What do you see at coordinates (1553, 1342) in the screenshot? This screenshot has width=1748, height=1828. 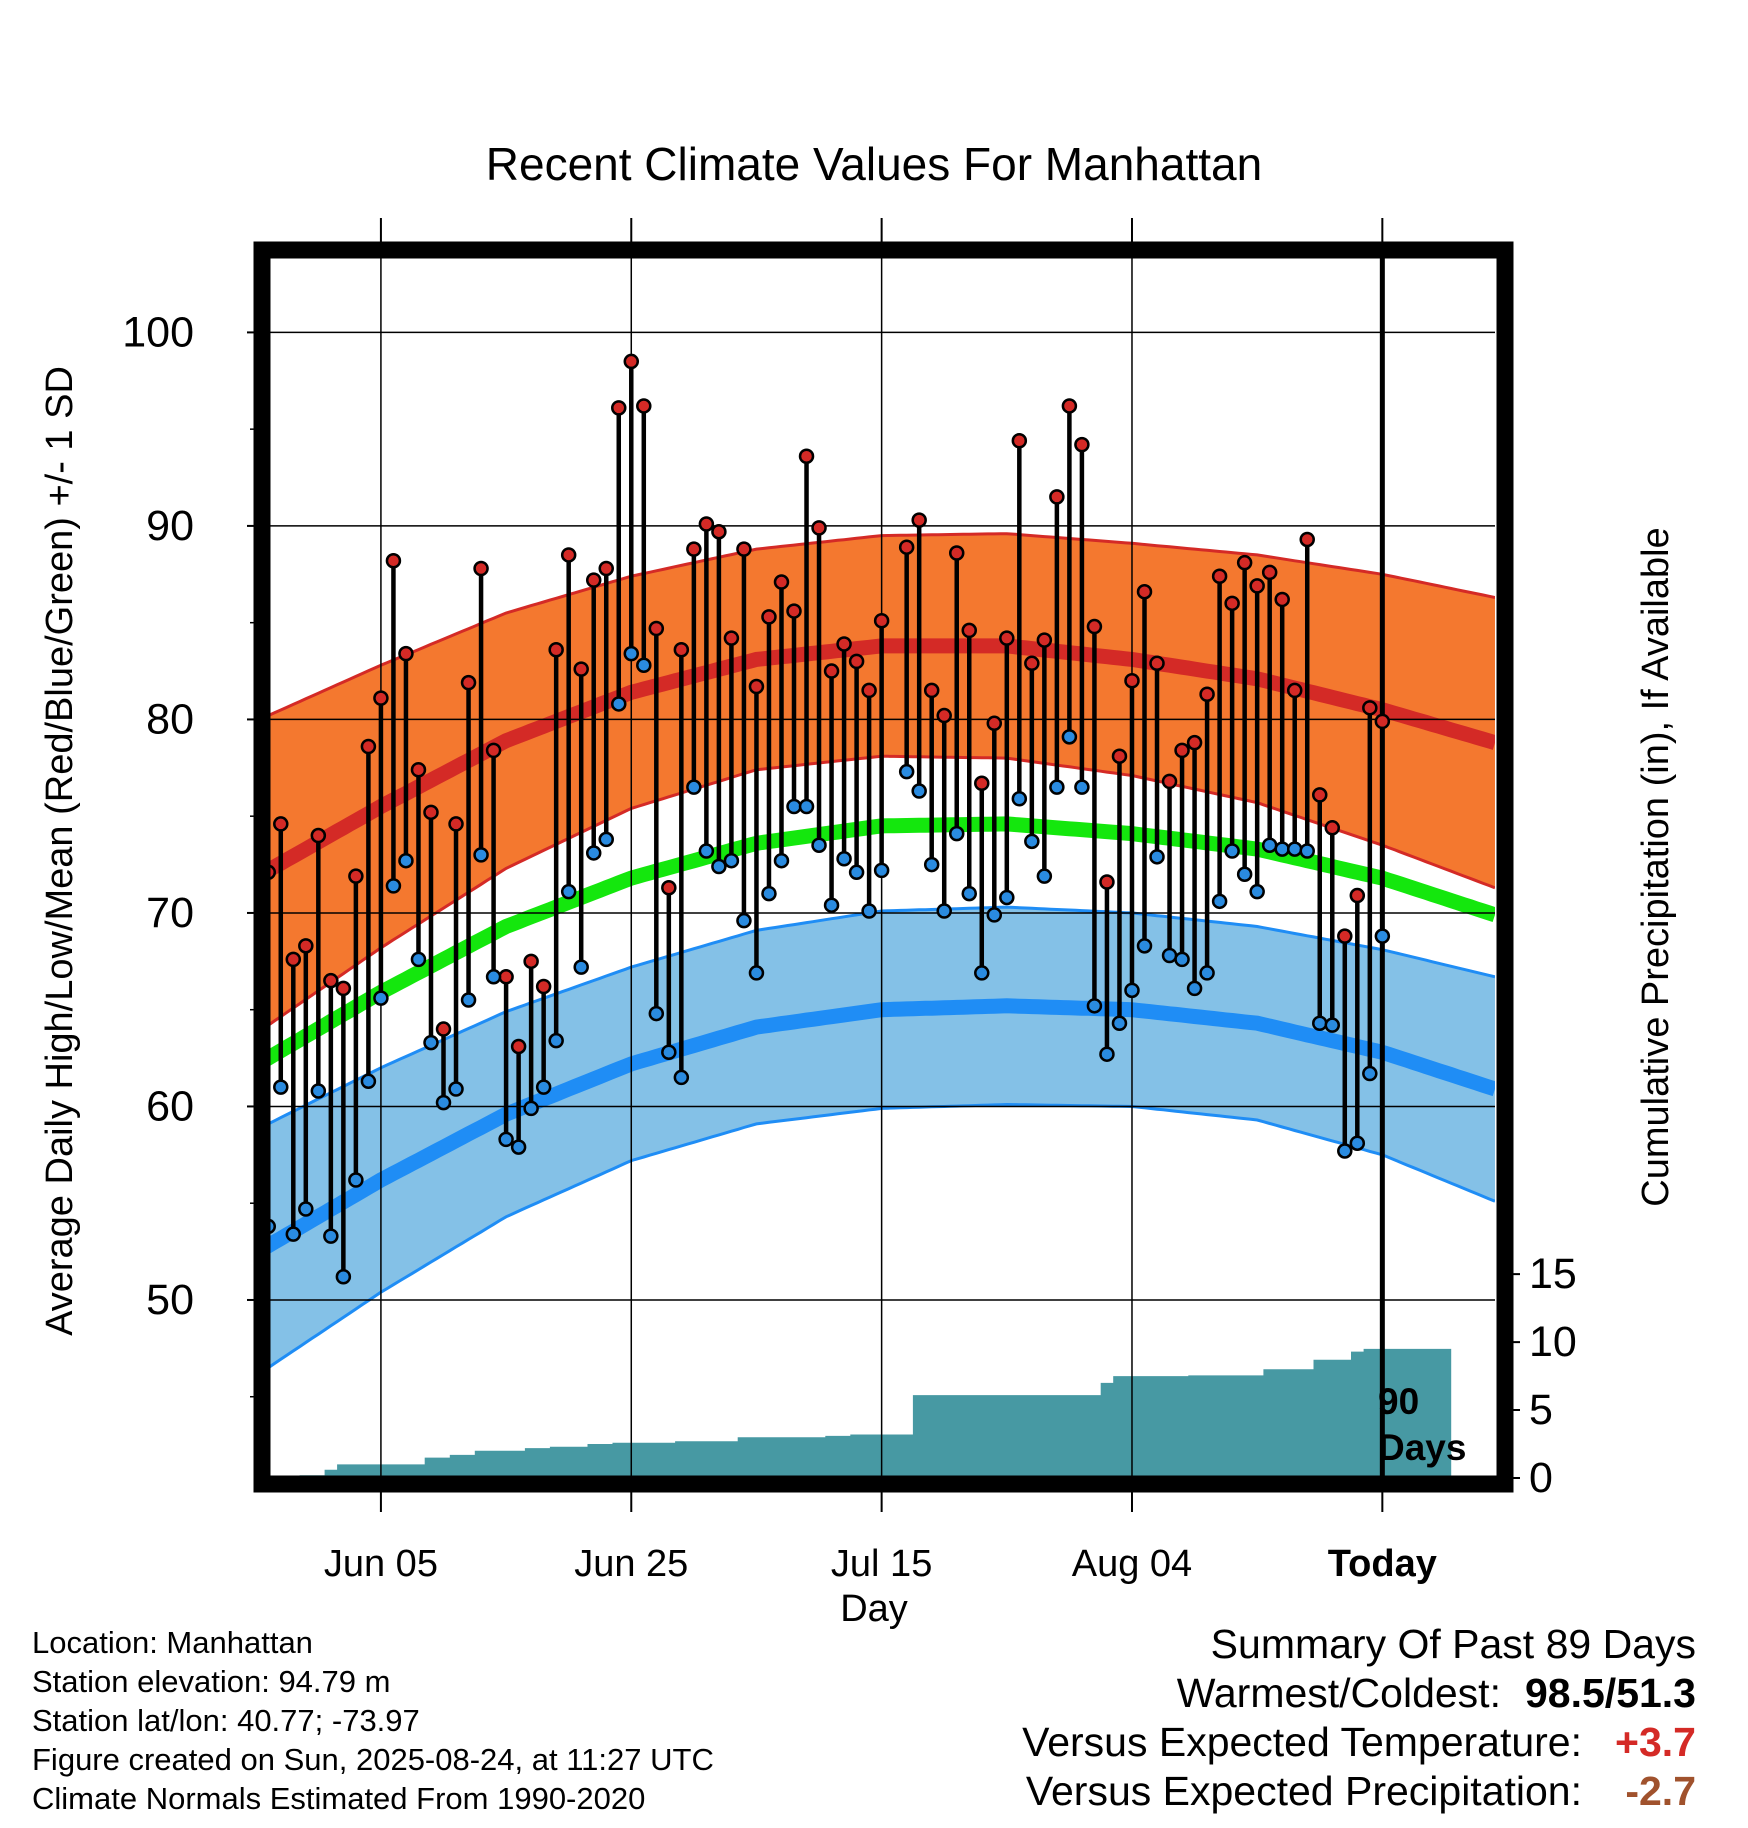 I see `y2-tick-label: 10` at bounding box center [1553, 1342].